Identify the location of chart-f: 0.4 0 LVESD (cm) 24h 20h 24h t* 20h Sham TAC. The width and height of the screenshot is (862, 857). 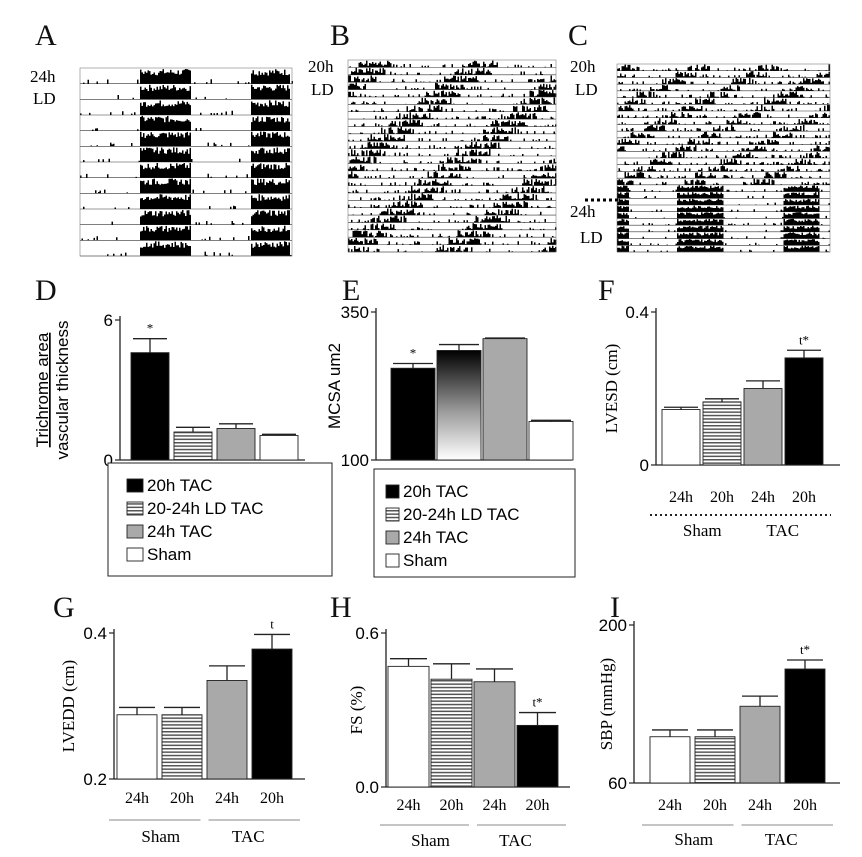
(721, 421).